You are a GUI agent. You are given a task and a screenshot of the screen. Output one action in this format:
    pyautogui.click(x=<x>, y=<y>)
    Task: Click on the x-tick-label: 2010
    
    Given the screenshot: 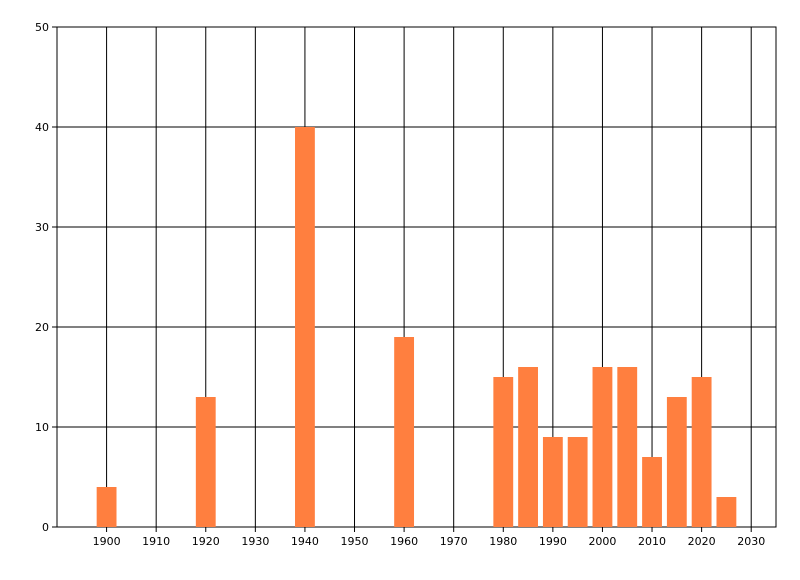 What is the action you would take?
    pyautogui.click(x=652, y=541)
    